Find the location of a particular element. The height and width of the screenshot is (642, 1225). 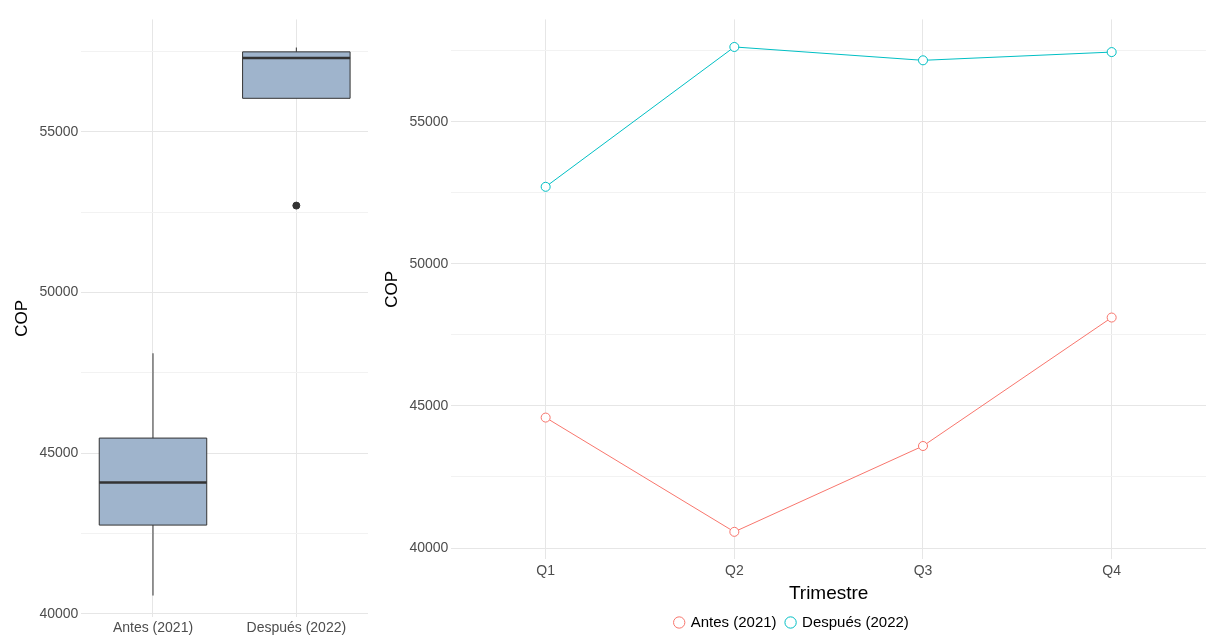

x-tick-label: Q4 is located at coordinates (1112, 569).